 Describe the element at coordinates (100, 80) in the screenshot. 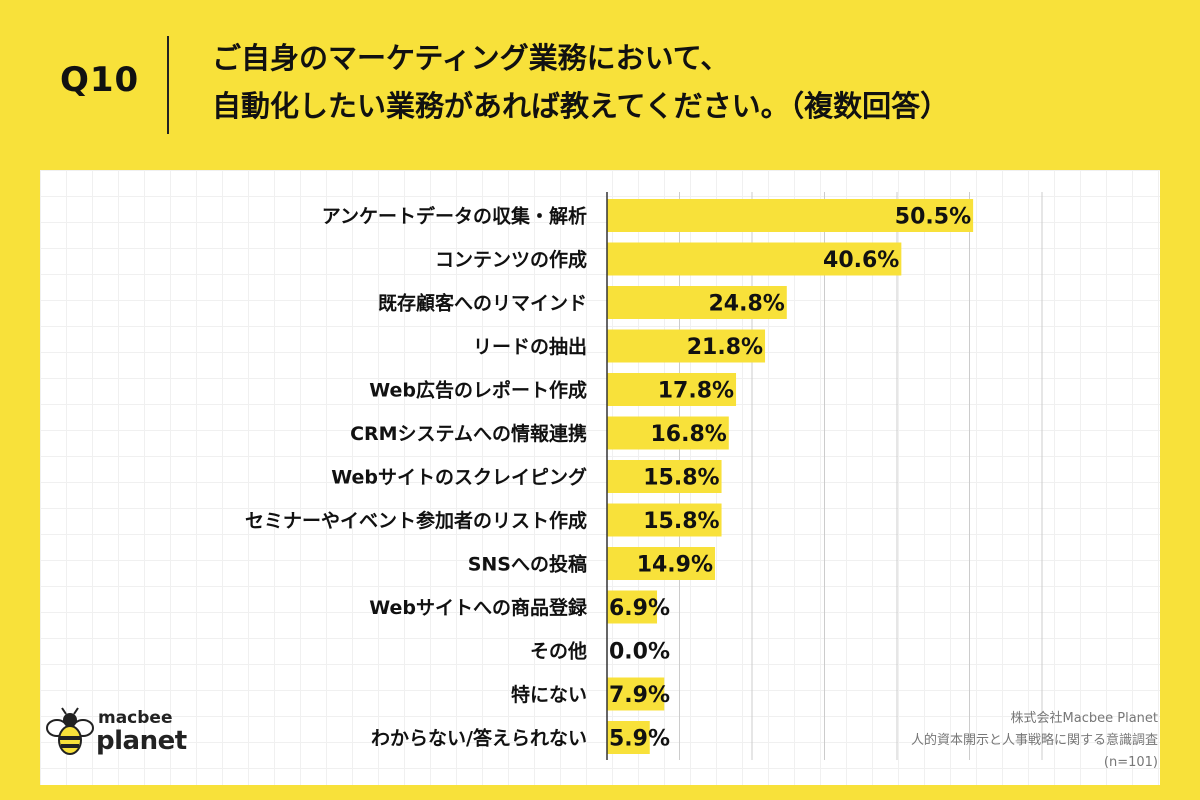

I see `question-number: Q10` at that location.